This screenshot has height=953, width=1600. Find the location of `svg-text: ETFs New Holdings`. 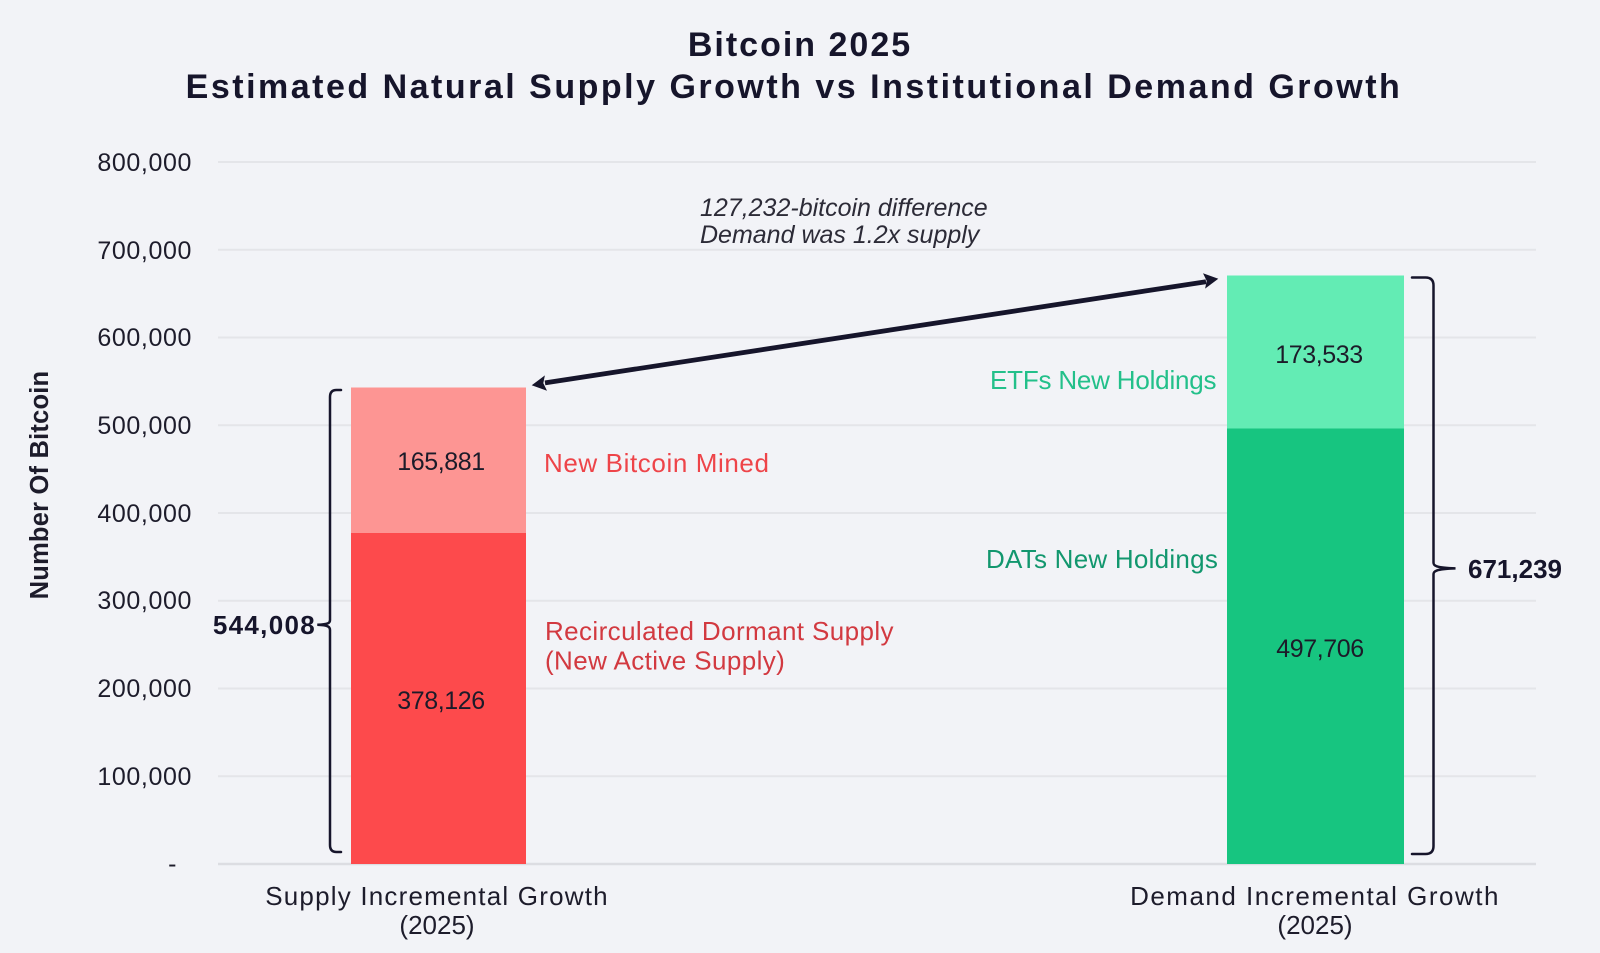

svg-text: ETFs New Holdings is located at coordinates (1103, 380).